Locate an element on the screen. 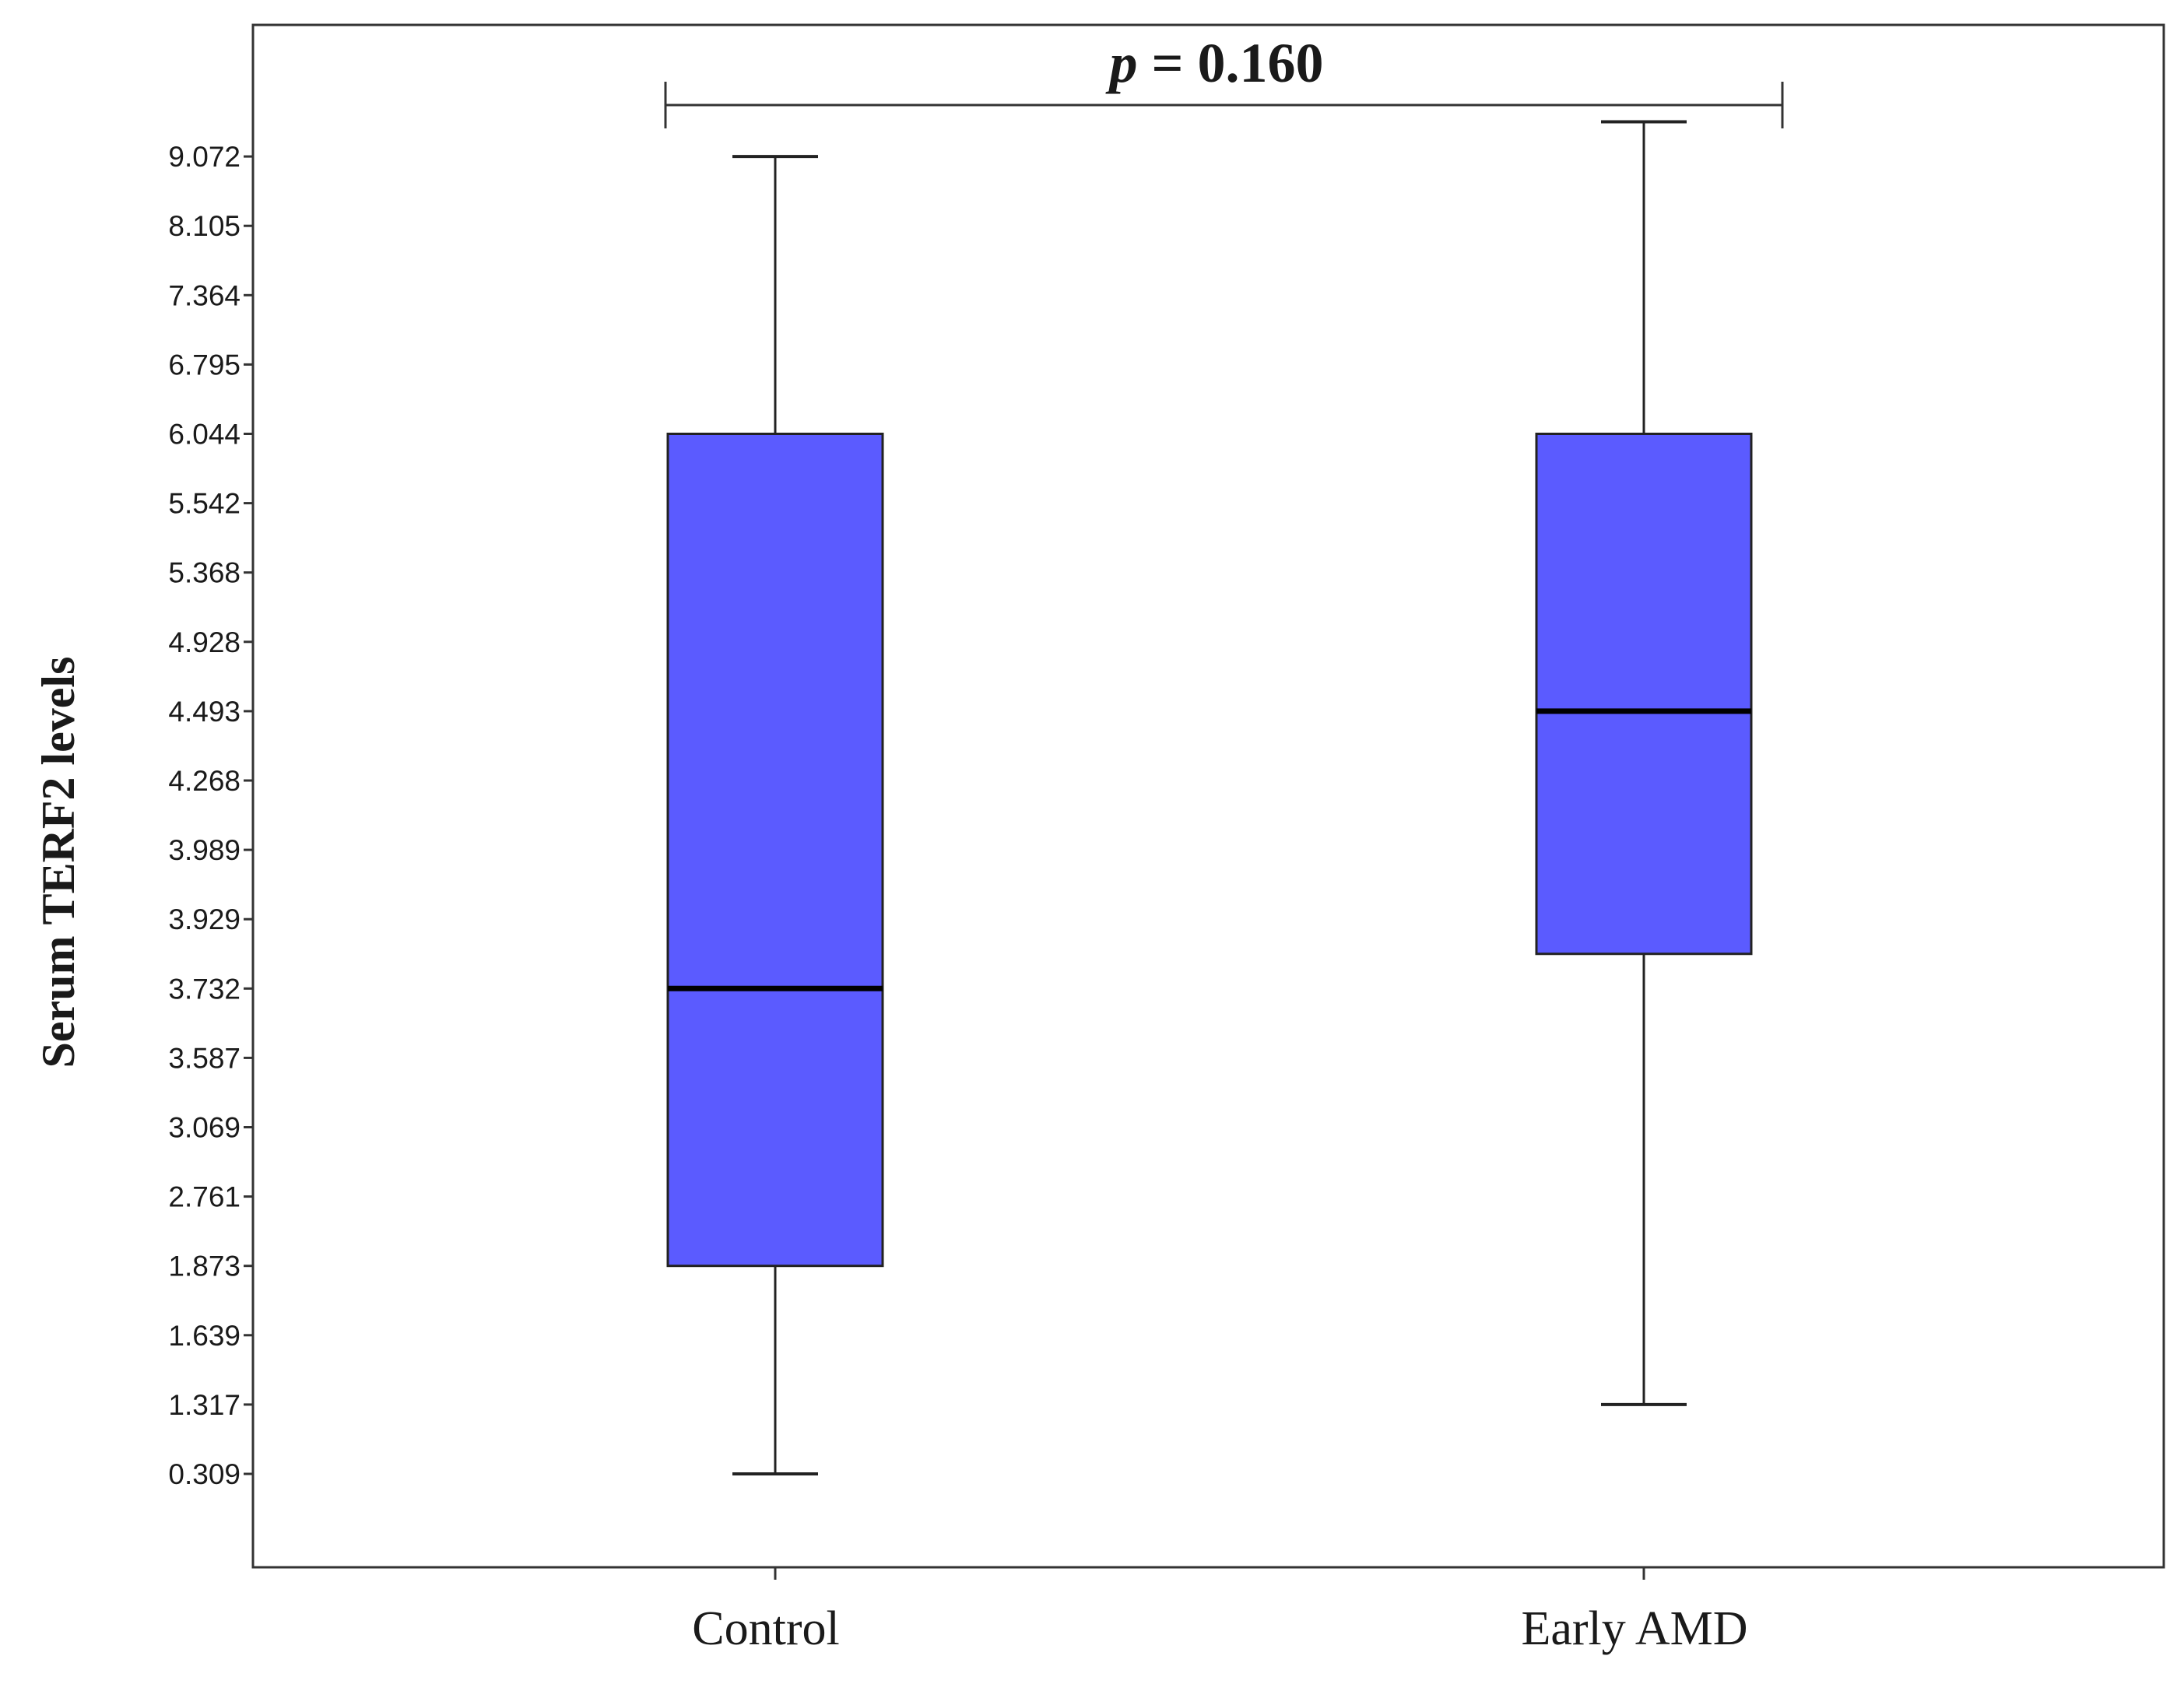 The height and width of the screenshot is (1691, 2184). y-tick-label: 3.989 is located at coordinates (204, 850).